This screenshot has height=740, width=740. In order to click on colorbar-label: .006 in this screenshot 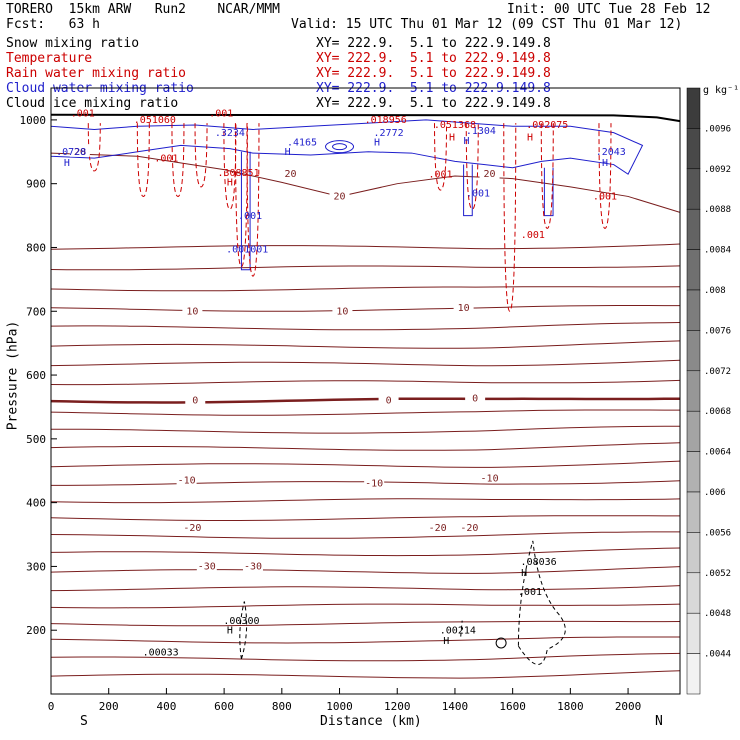, I will do `click(715, 493)`.